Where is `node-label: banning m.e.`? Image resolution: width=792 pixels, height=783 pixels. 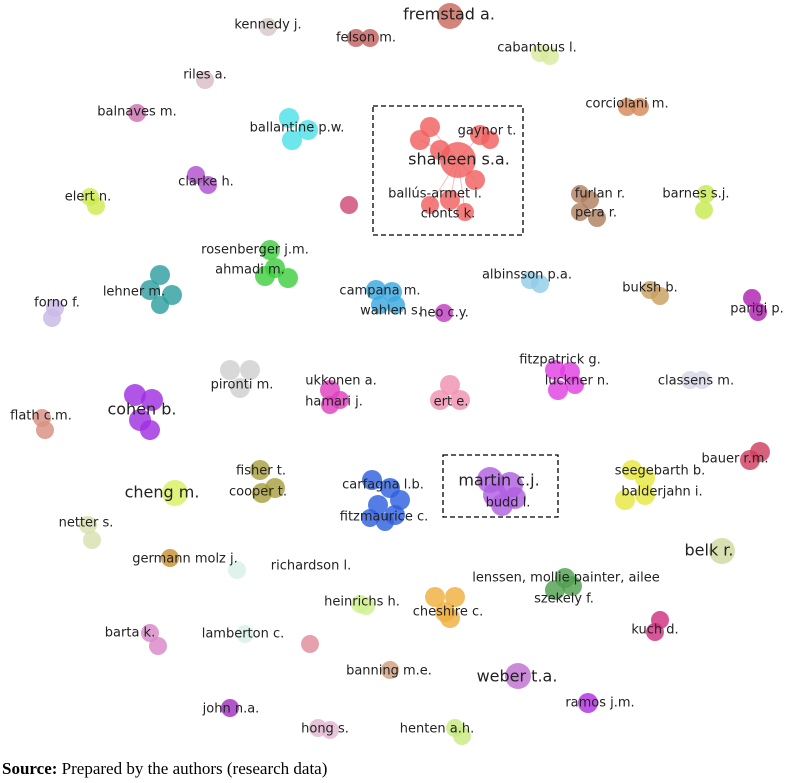 node-label: banning m.e. is located at coordinates (389, 671).